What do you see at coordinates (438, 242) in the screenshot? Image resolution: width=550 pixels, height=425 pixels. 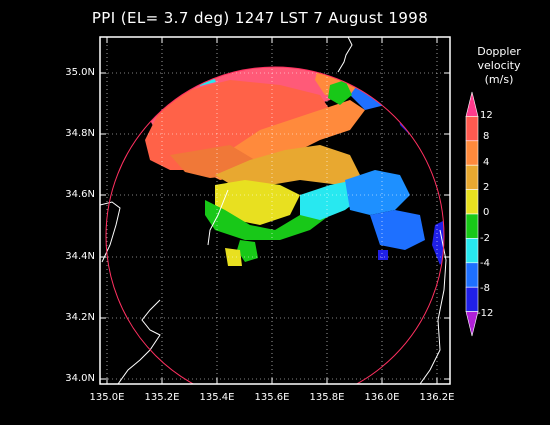 I see `echo-region-blue-east` at bounding box center [438, 242].